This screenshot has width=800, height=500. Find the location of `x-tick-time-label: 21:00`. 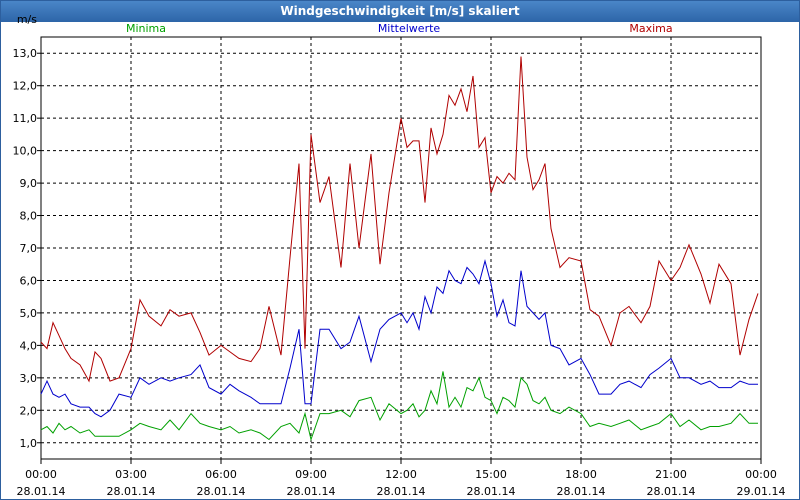

x-tick-time-label: 21:00 is located at coordinates (671, 474).